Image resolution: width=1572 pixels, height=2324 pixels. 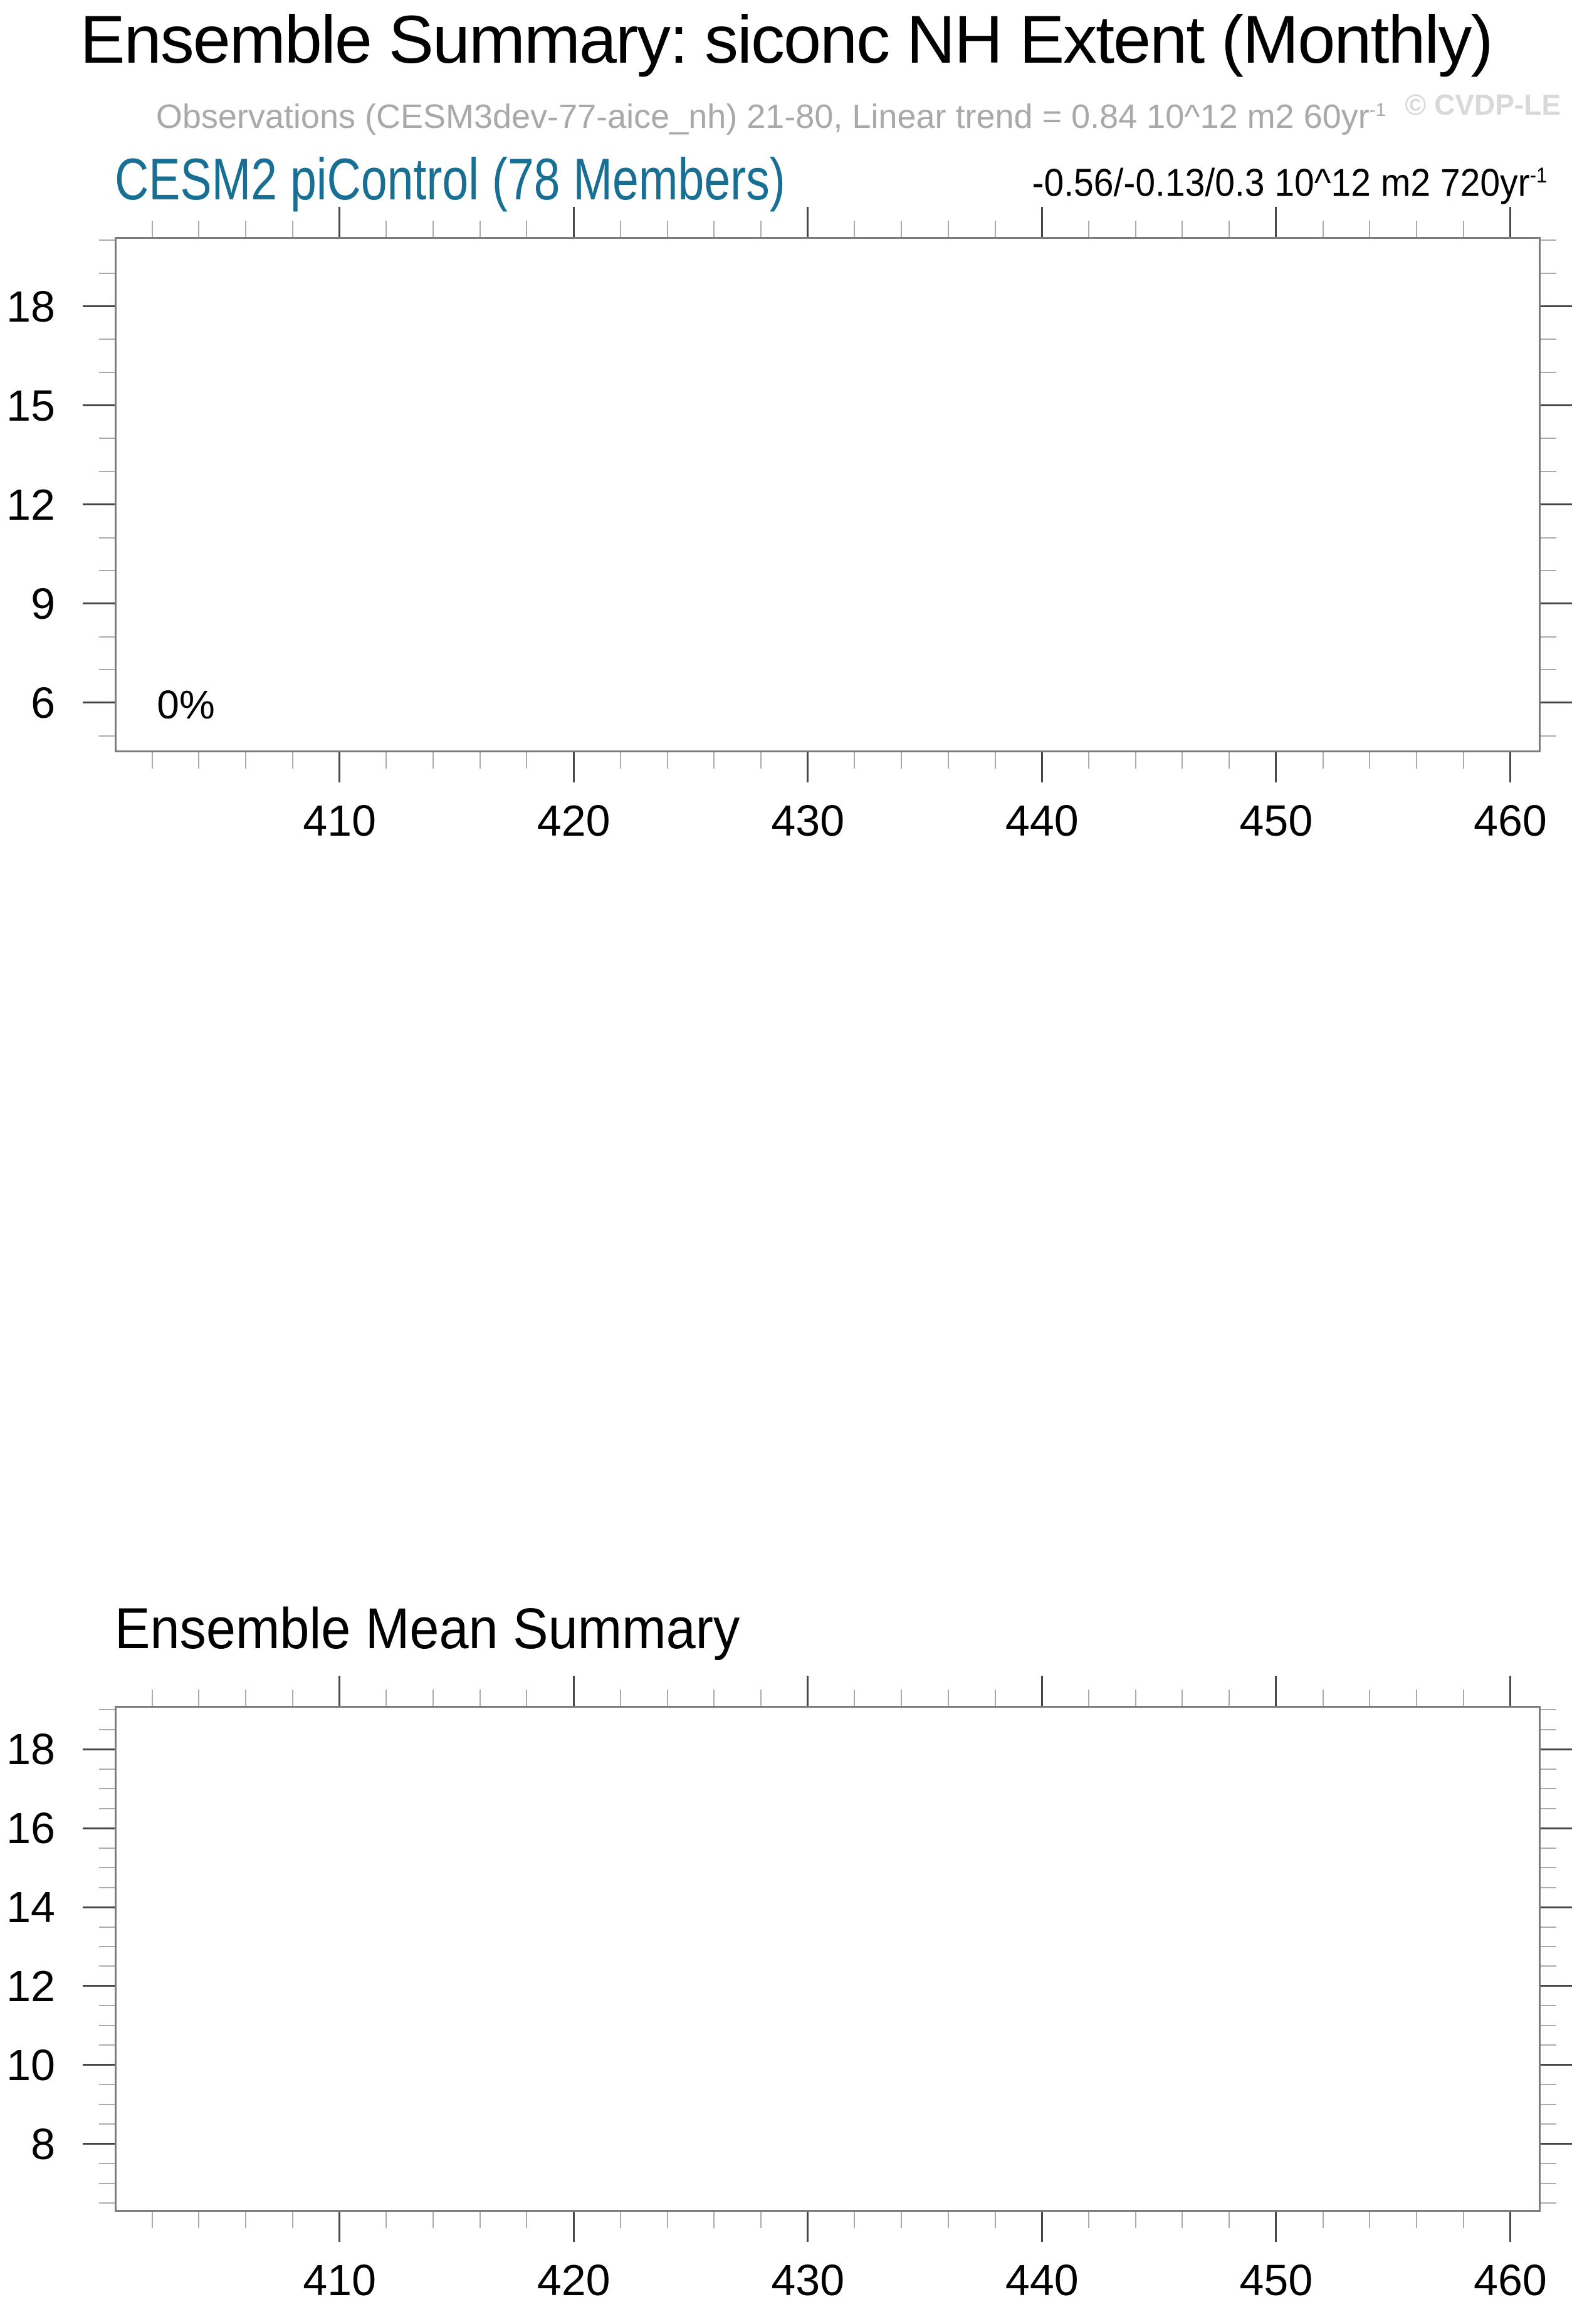 What do you see at coordinates (1538, 175) in the screenshot?
I see `trend-stats-exponent: -1` at bounding box center [1538, 175].